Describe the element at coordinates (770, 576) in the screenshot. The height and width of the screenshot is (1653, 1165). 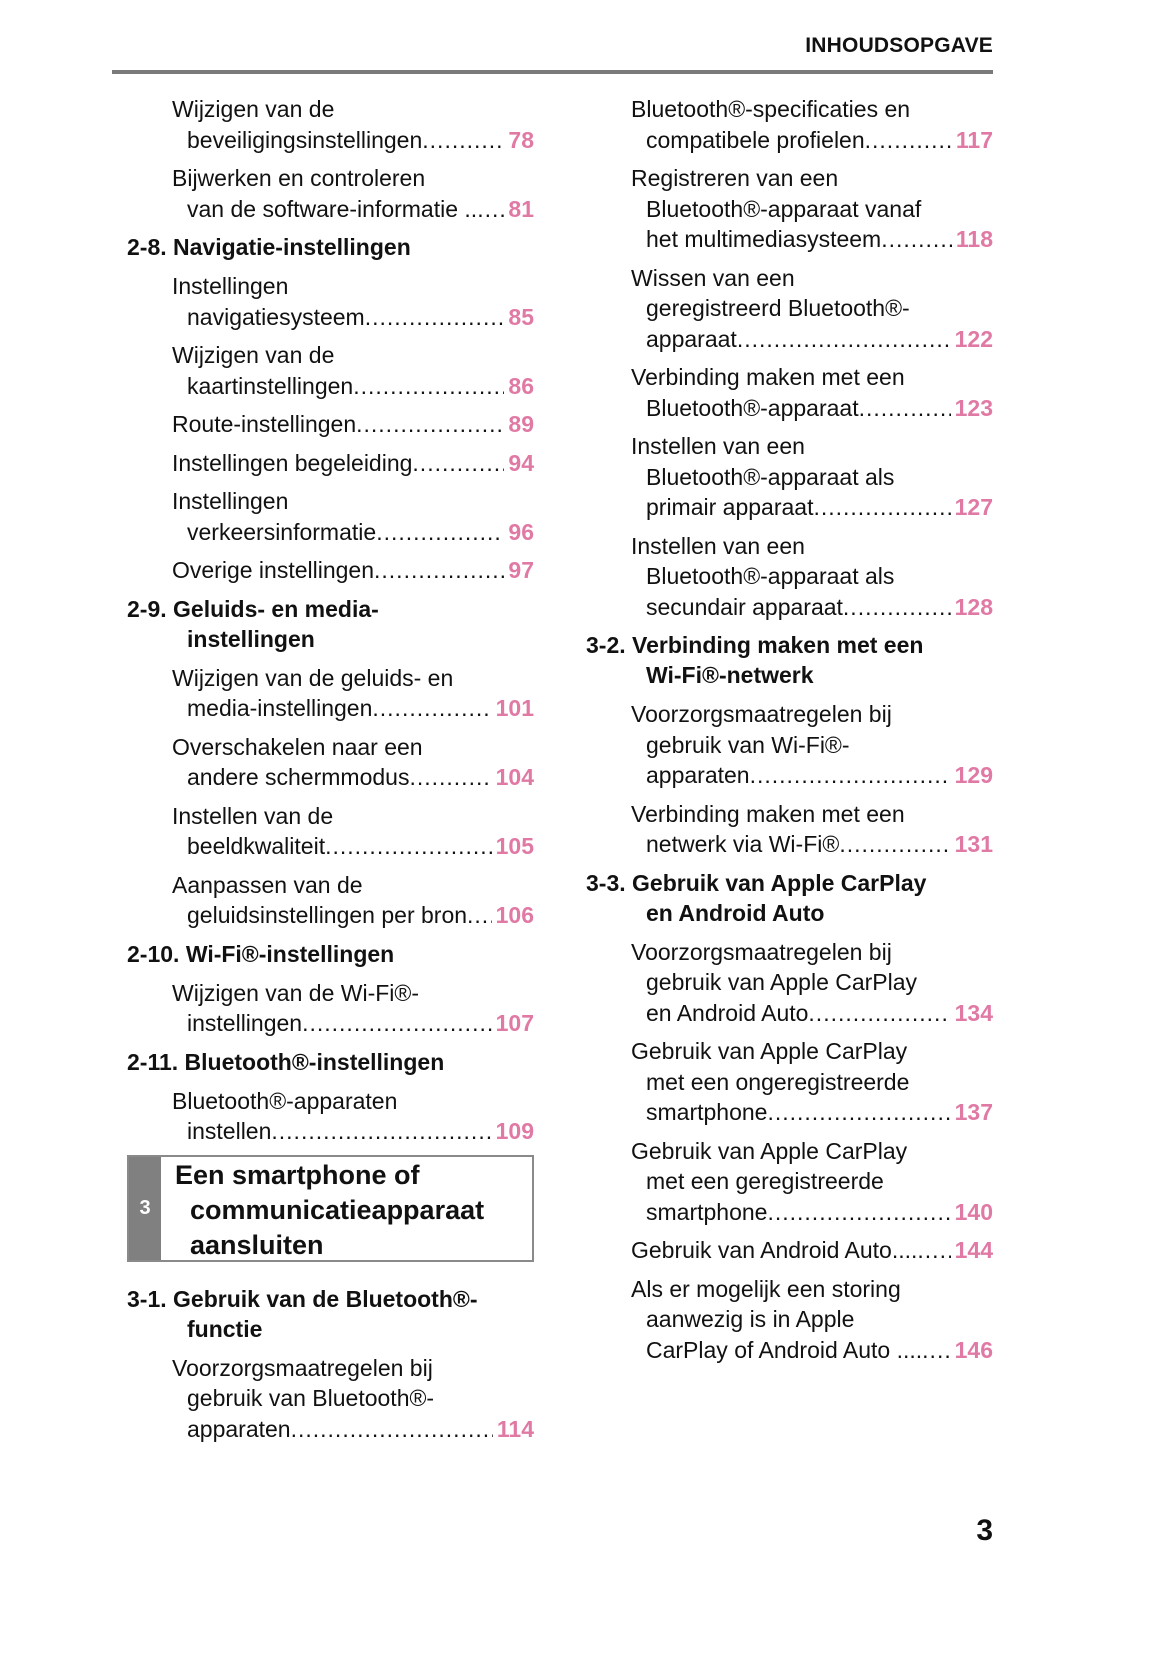
I see `toc-entry-line: Bluetooth®-apparaat als` at that location.